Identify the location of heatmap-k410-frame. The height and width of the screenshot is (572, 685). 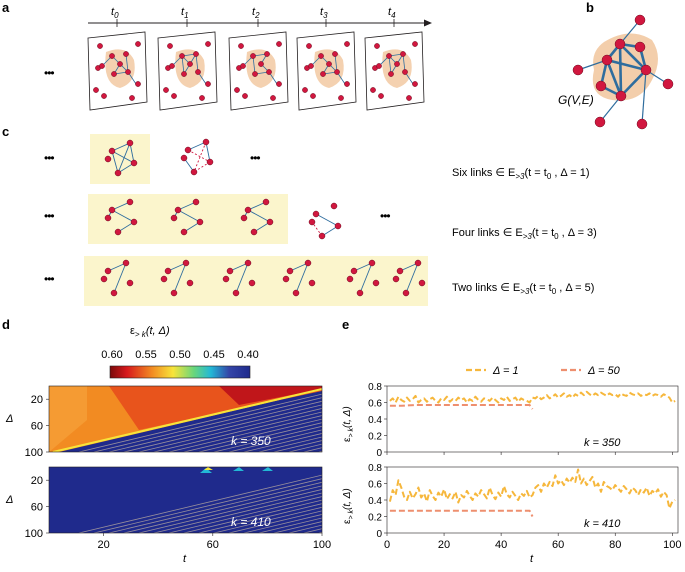
(185, 500).